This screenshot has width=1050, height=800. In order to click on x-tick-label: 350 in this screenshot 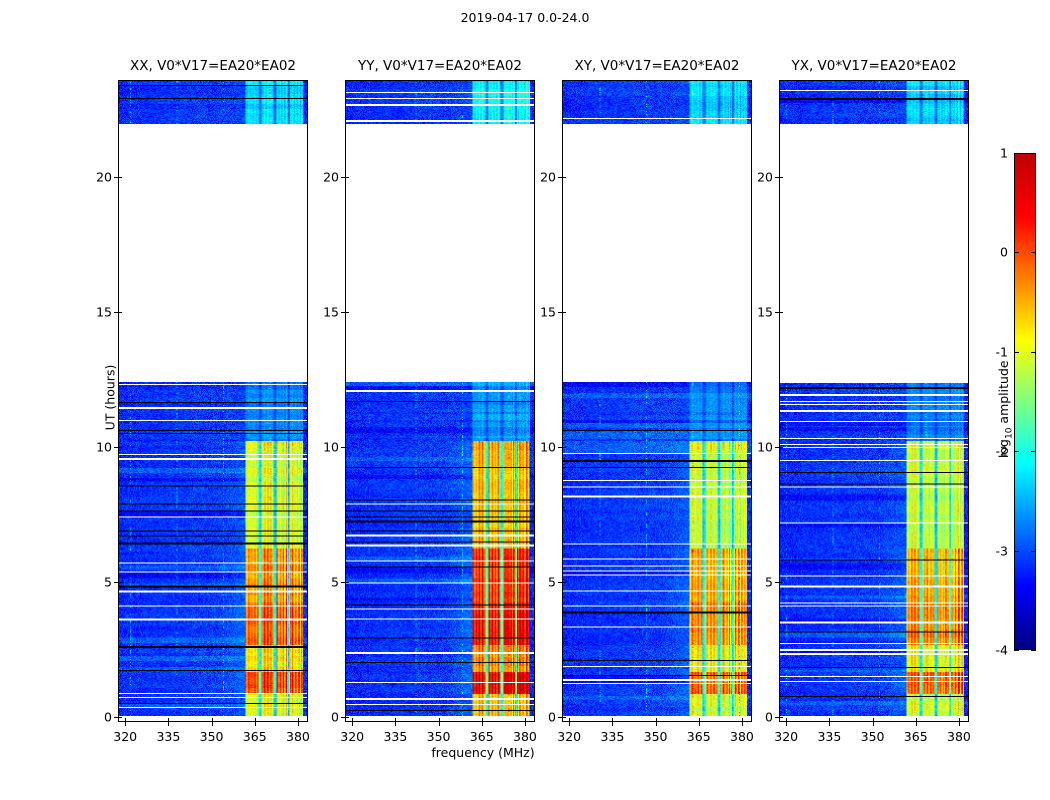, I will do `click(438, 736)`.